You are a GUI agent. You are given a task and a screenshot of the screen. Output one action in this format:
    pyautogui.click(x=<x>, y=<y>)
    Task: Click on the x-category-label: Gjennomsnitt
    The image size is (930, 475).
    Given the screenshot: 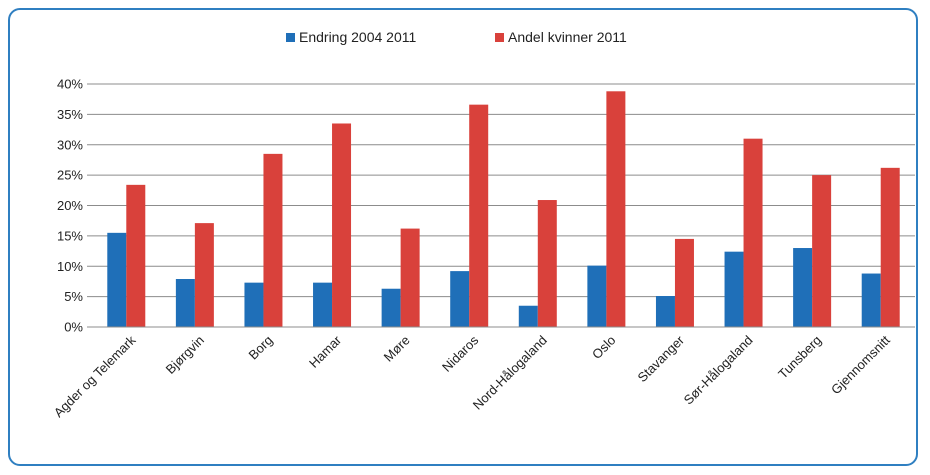 What is the action you would take?
    pyautogui.click(x=860, y=364)
    